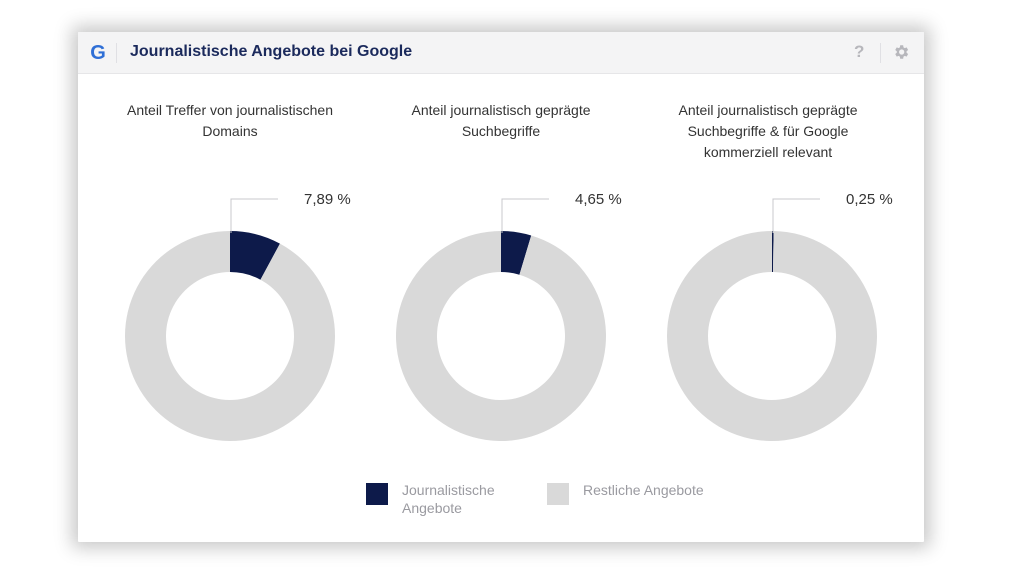 The image size is (1030, 579). I want to click on chart-3-leader-line, so click(796, 215).